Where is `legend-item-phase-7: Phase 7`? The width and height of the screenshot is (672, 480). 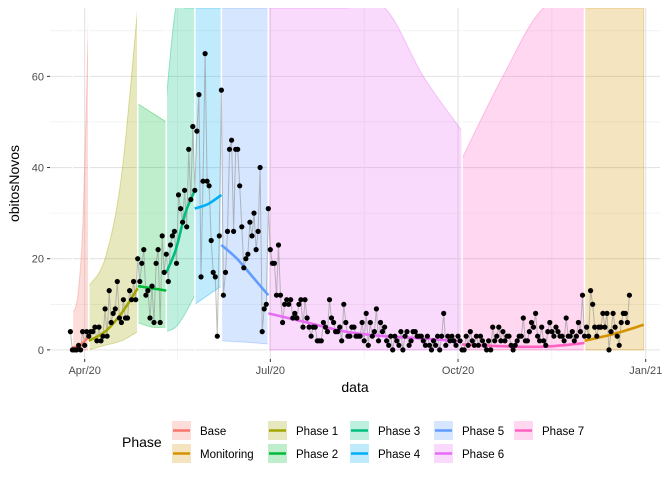 legend-item-phase-7: Phase 7 is located at coordinates (549, 430).